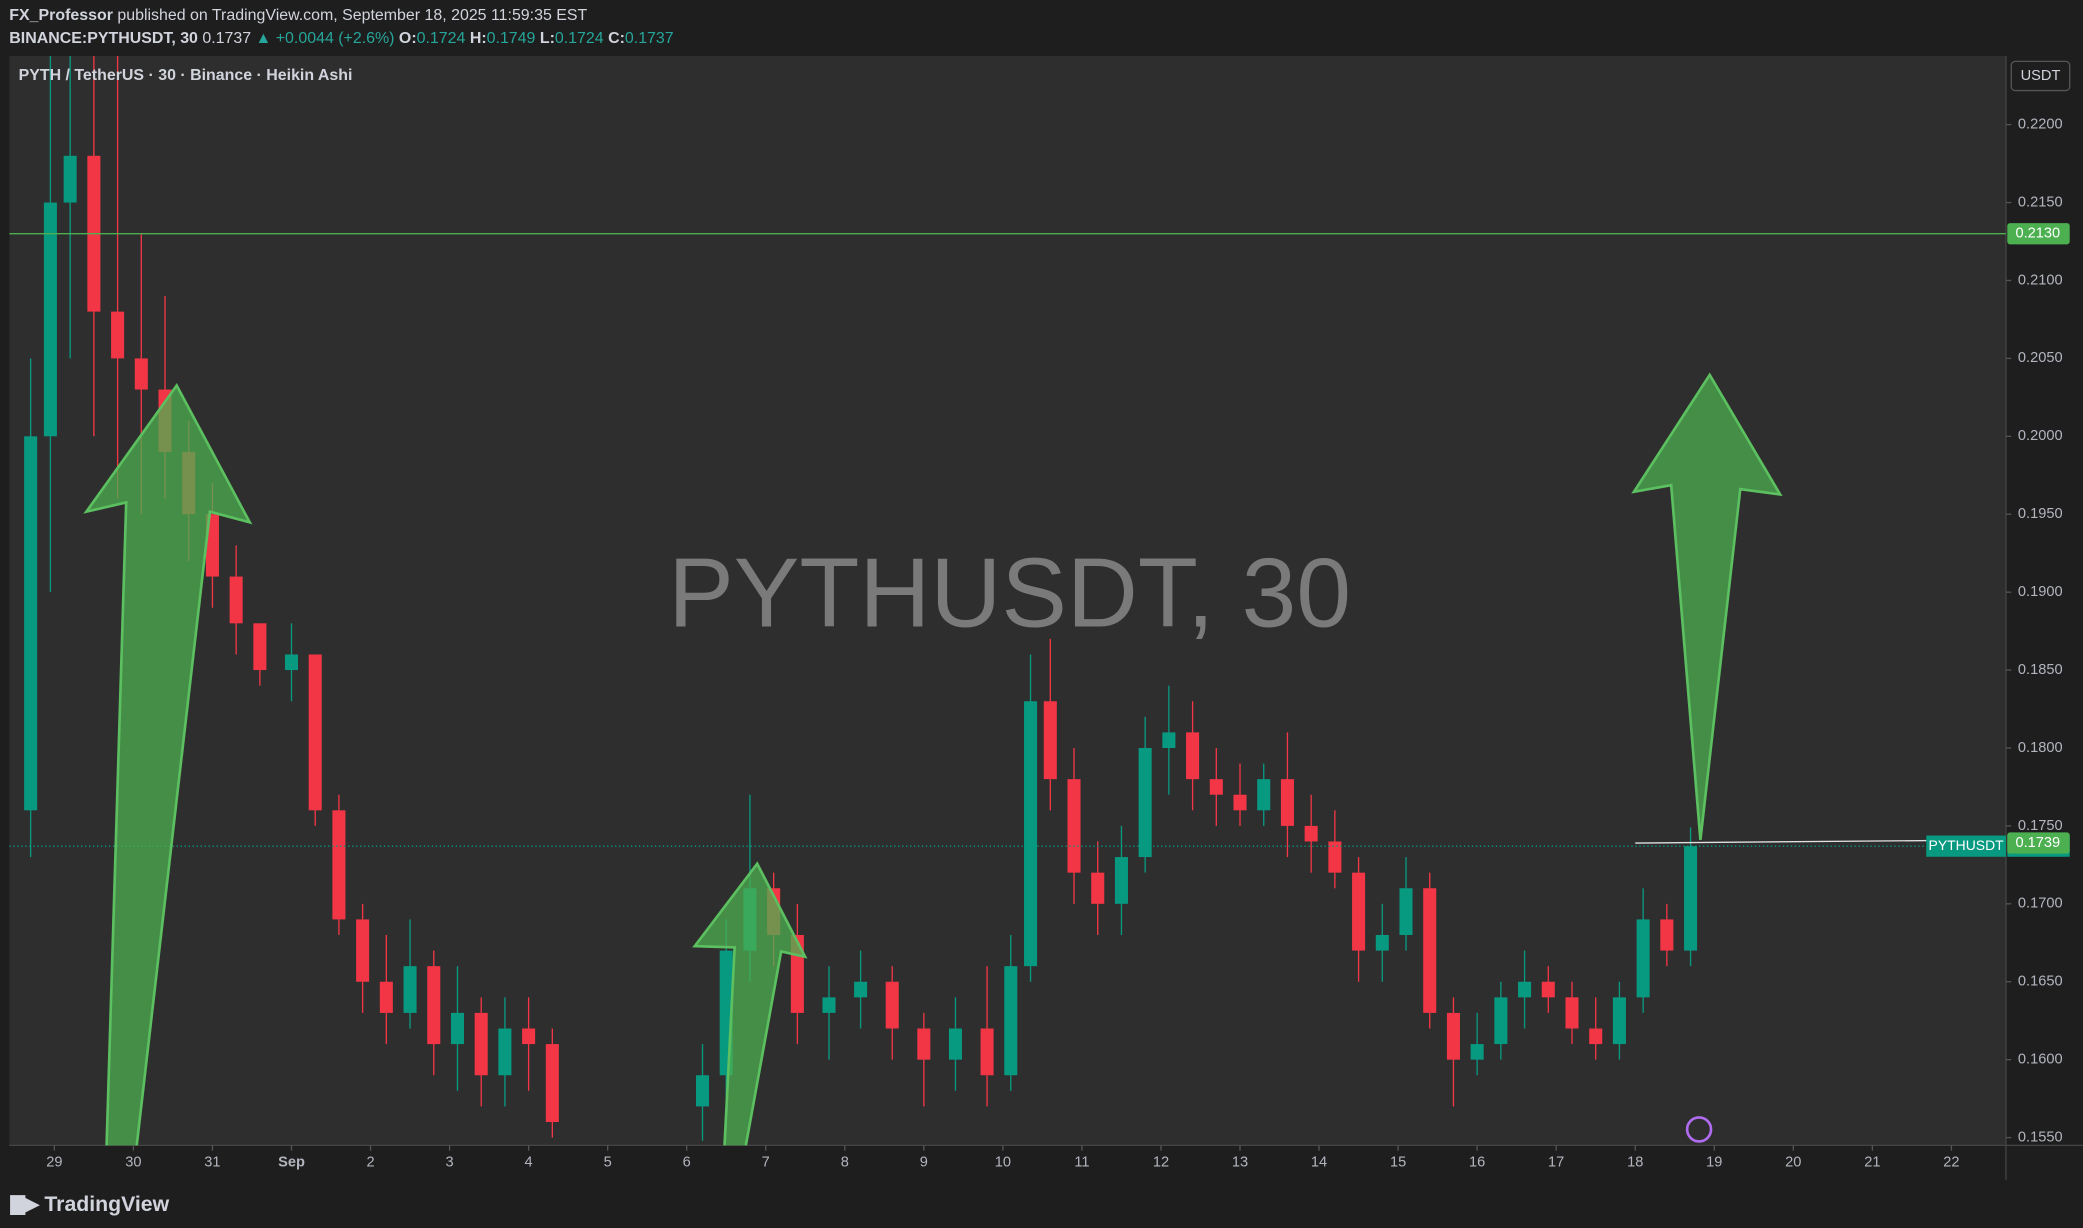 This screenshot has height=1228, width=2083. I want to click on last: 0.1737, so click(226, 38).